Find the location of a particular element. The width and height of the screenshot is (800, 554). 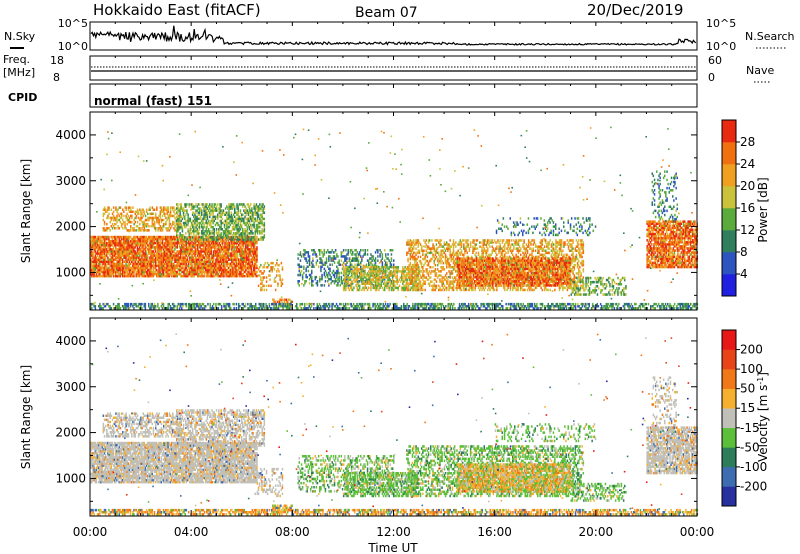

freq-tick-bottom: 8 is located at coordinates (56, 77).